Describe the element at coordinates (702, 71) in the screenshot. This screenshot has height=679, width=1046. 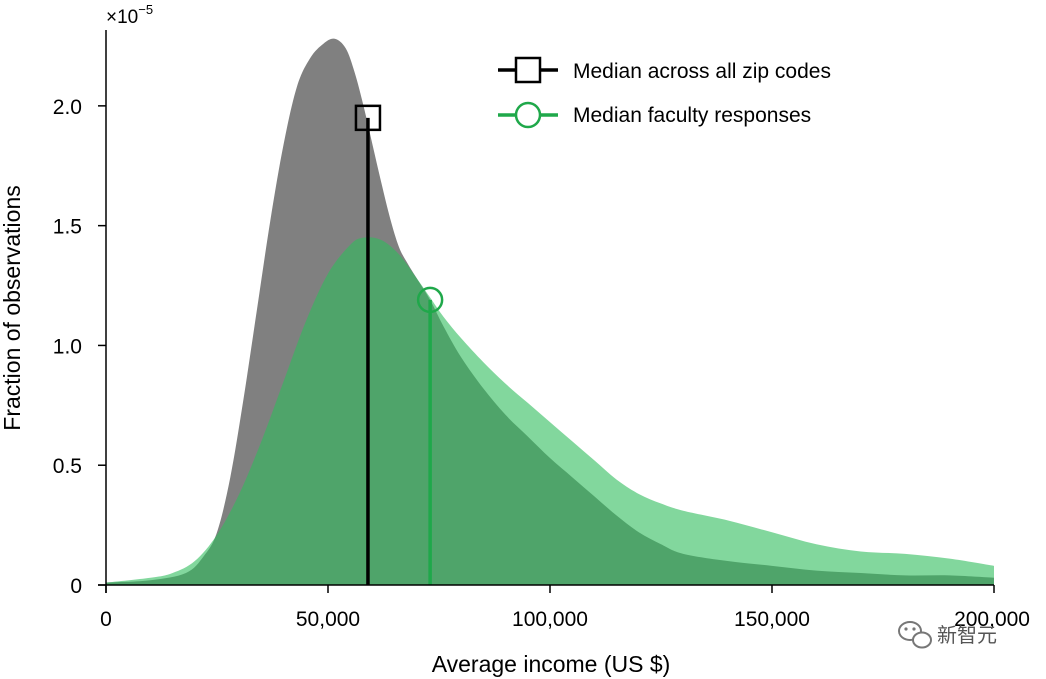
I see `legend-label-all-zip-codes: Median across all zip codes` at that location.